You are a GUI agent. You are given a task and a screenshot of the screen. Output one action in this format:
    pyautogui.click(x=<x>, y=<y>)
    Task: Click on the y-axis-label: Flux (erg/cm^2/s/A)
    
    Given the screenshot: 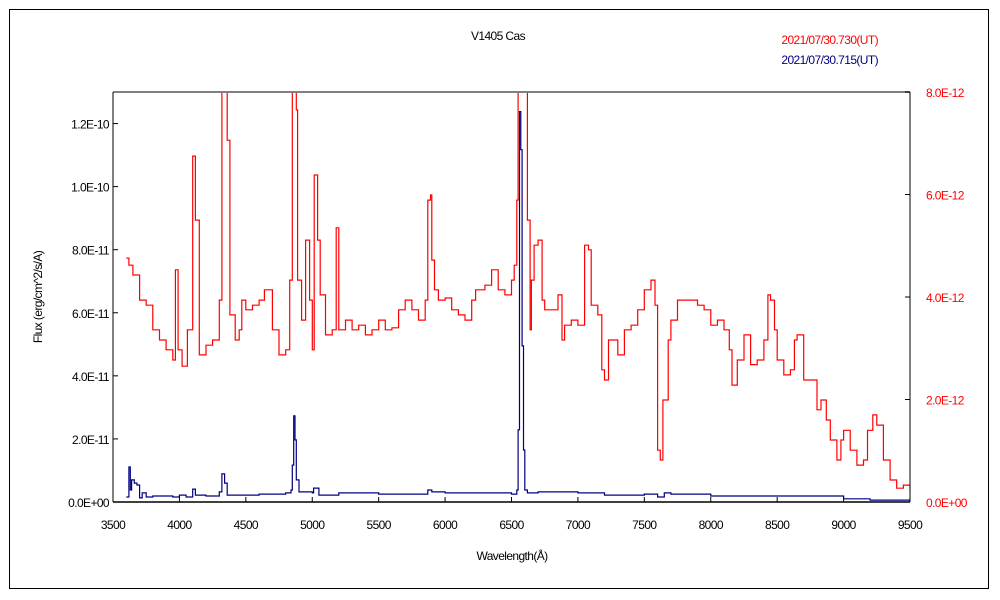 What is the action you would take?
    pyautogui.click(x=38, y=296)
    